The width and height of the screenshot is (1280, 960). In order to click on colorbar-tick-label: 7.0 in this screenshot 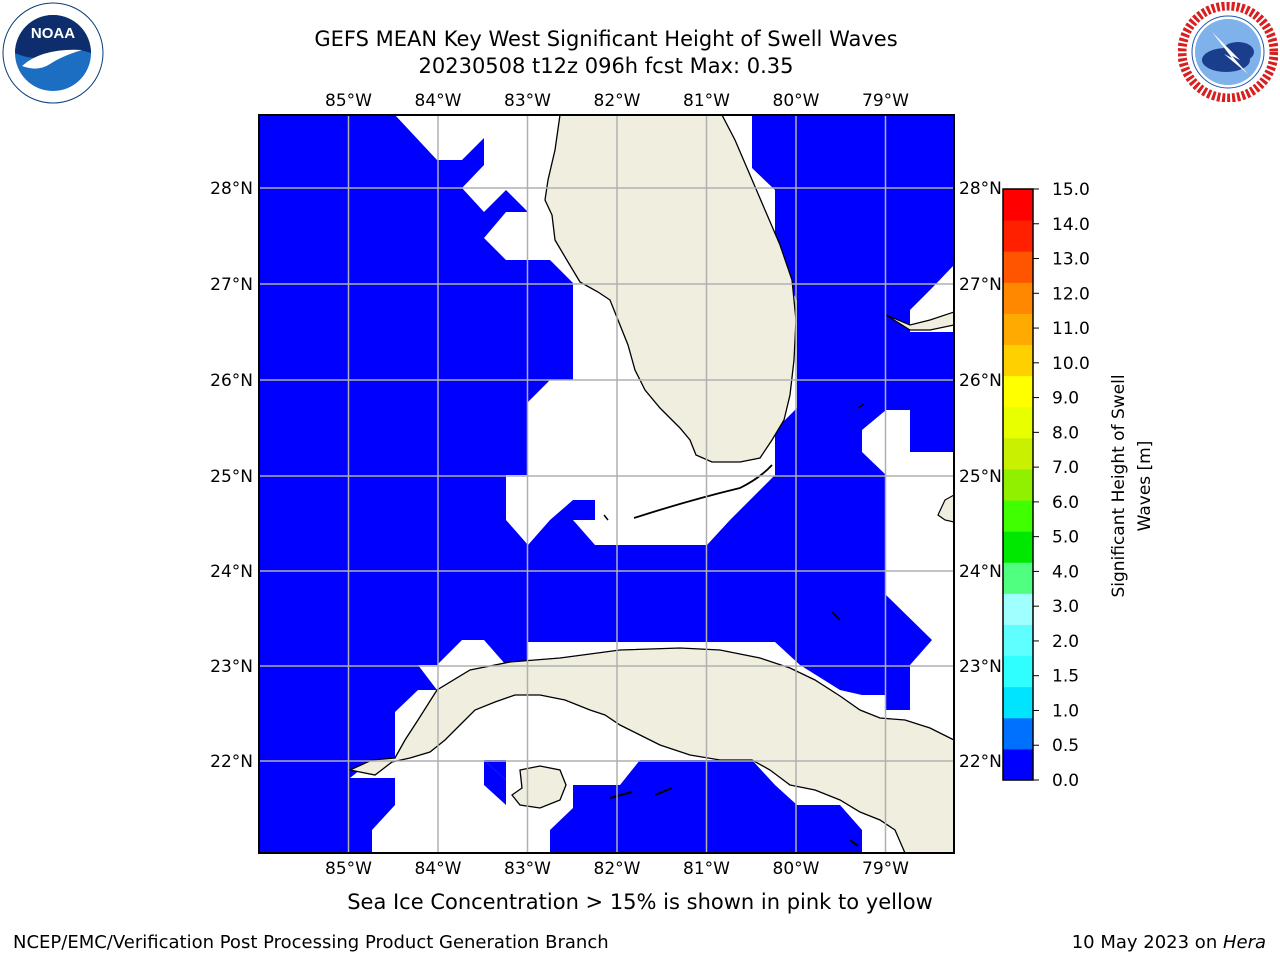, I will do `click(1065, 468)`.